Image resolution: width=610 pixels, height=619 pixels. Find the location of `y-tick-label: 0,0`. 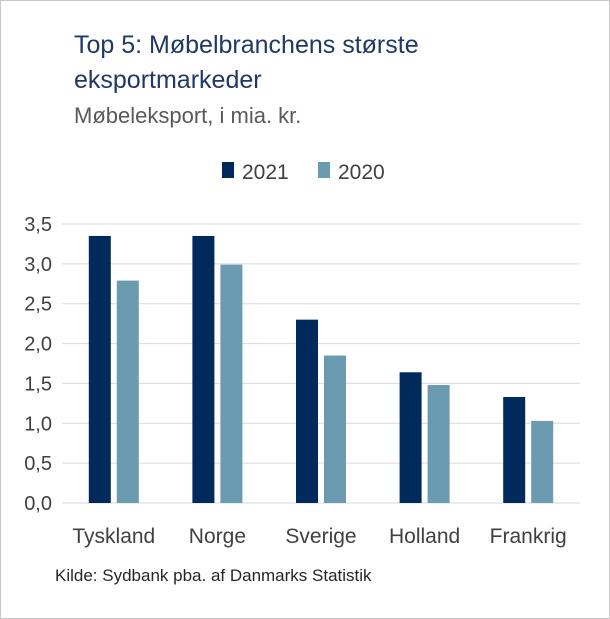

y-tick-label: 0,0 is located at coordinates (38, 504).